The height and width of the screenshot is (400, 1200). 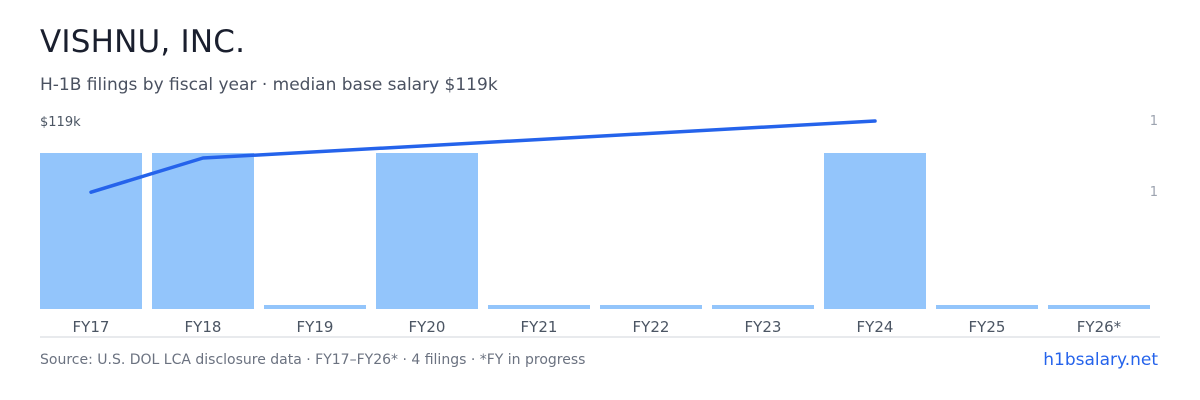 I want to click on x-tick-label: FY19, so click(x=315, y=327).